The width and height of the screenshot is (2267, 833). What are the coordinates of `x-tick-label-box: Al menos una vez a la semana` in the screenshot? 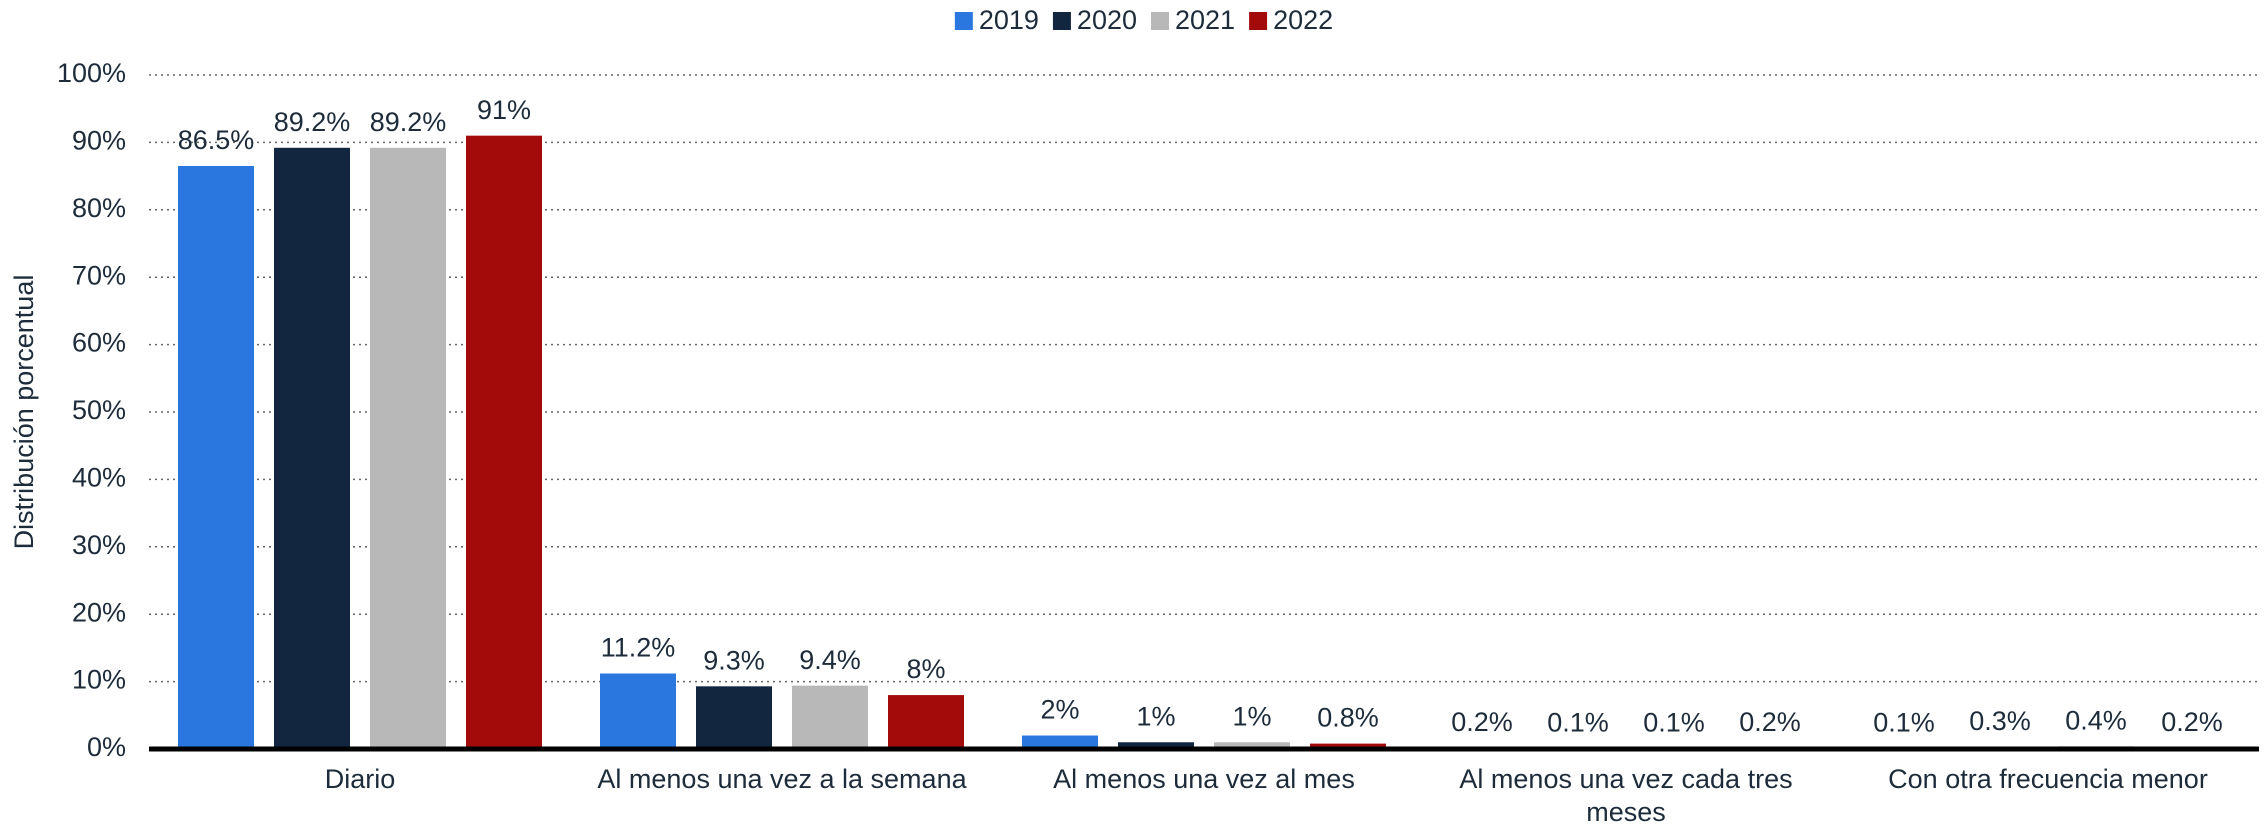 It's located at (782, 779).